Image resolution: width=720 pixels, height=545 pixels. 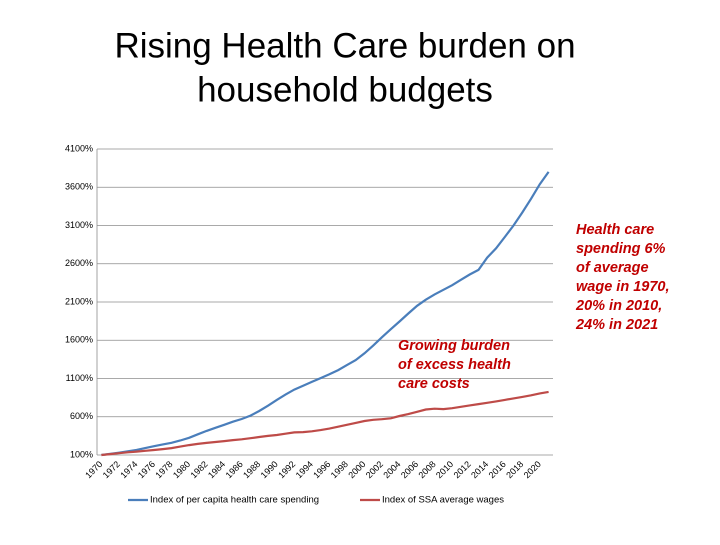 I want to click on legend-label: Index of SSA average wages, so click(x=443, y=500).